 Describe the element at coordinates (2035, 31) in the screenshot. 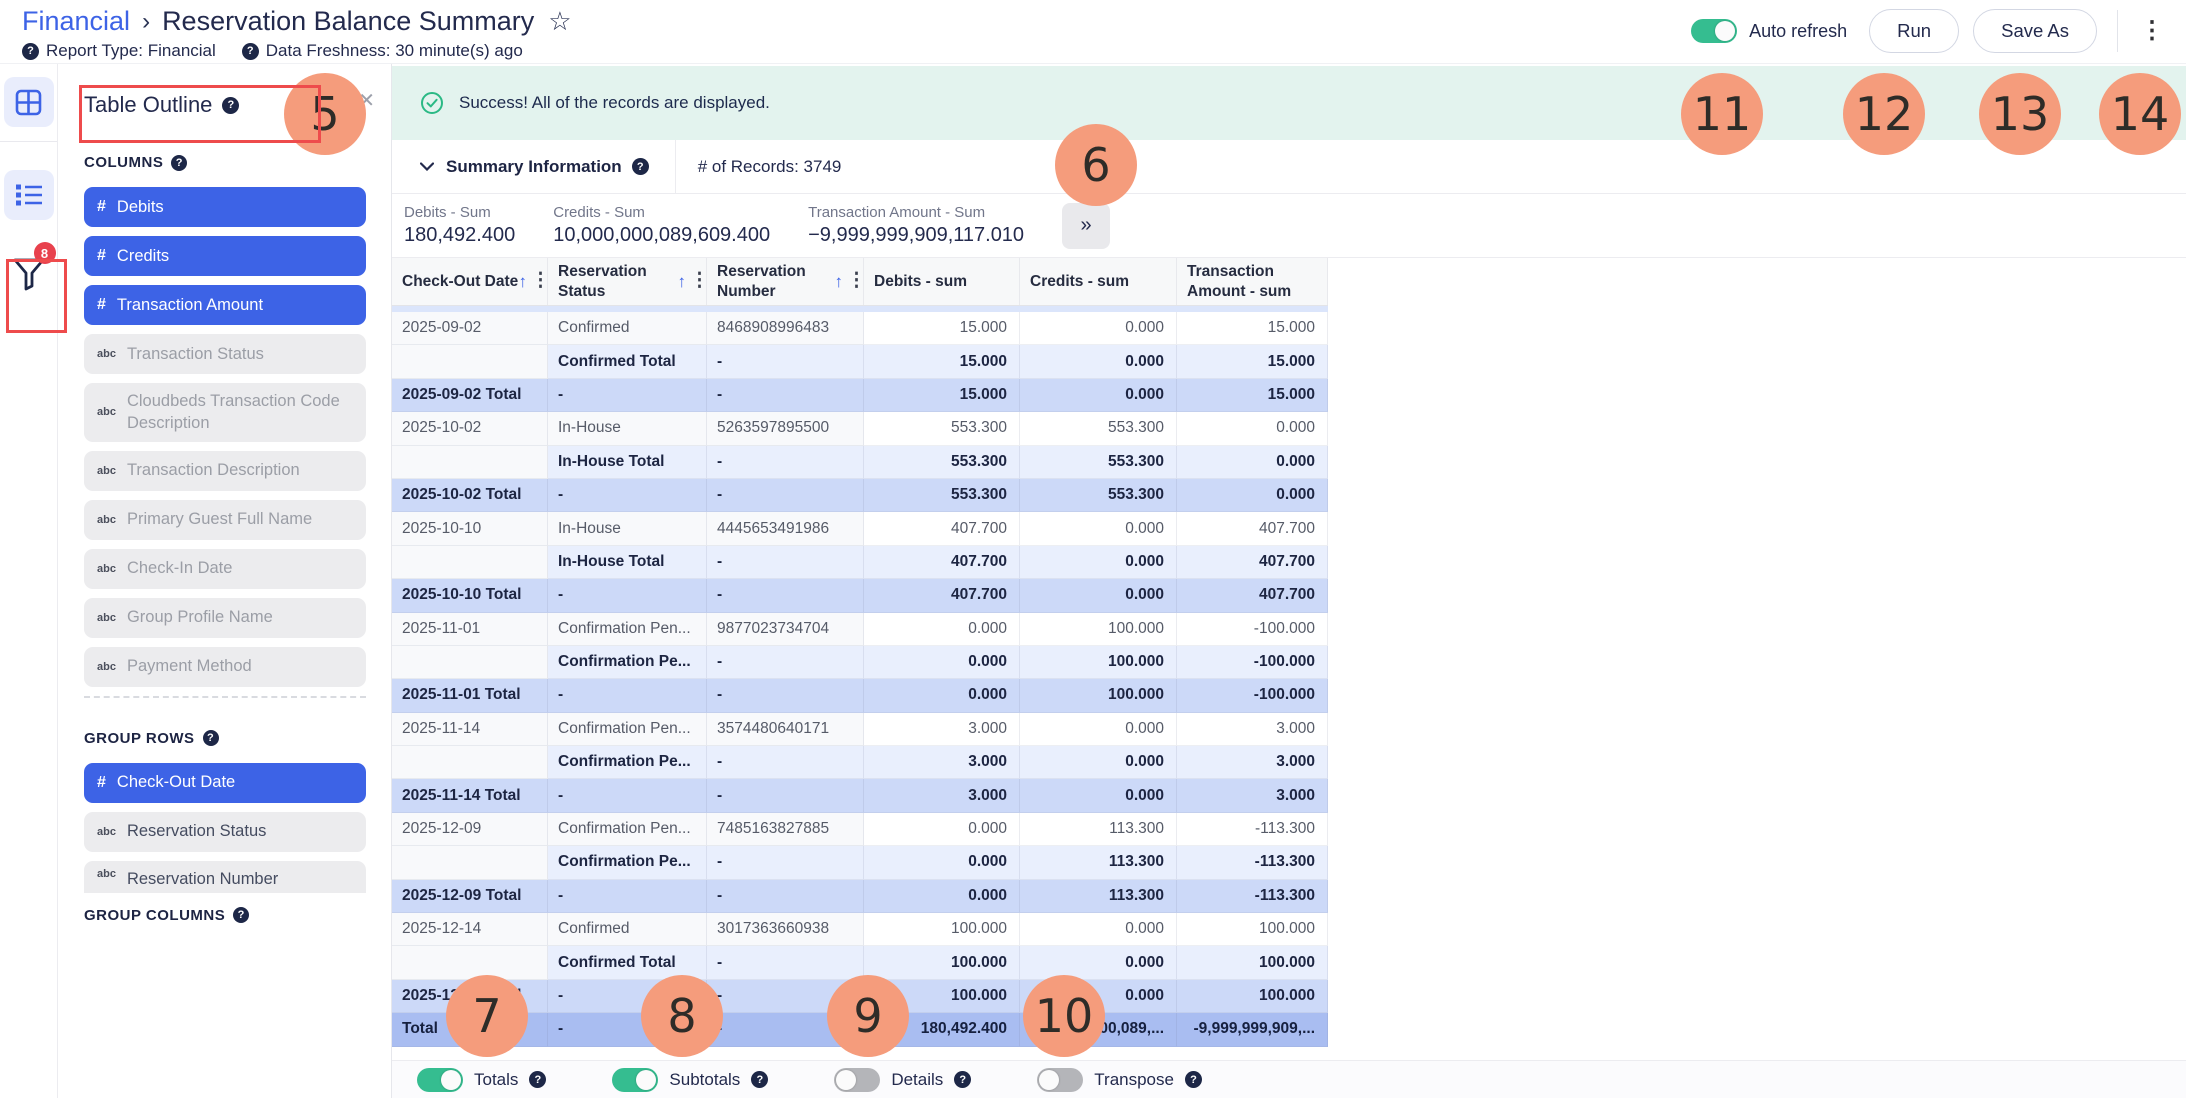

I see `save-as-button: Save As` at that location.